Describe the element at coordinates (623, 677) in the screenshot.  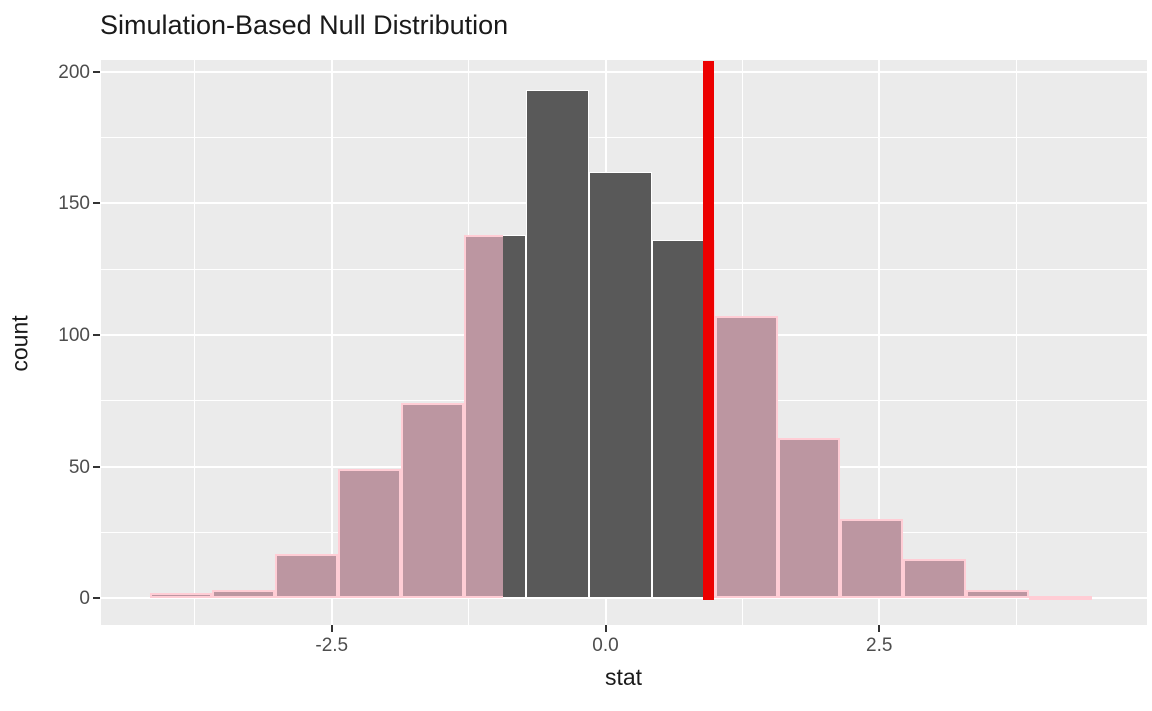
I see `x-axis-title: stat` at that location.